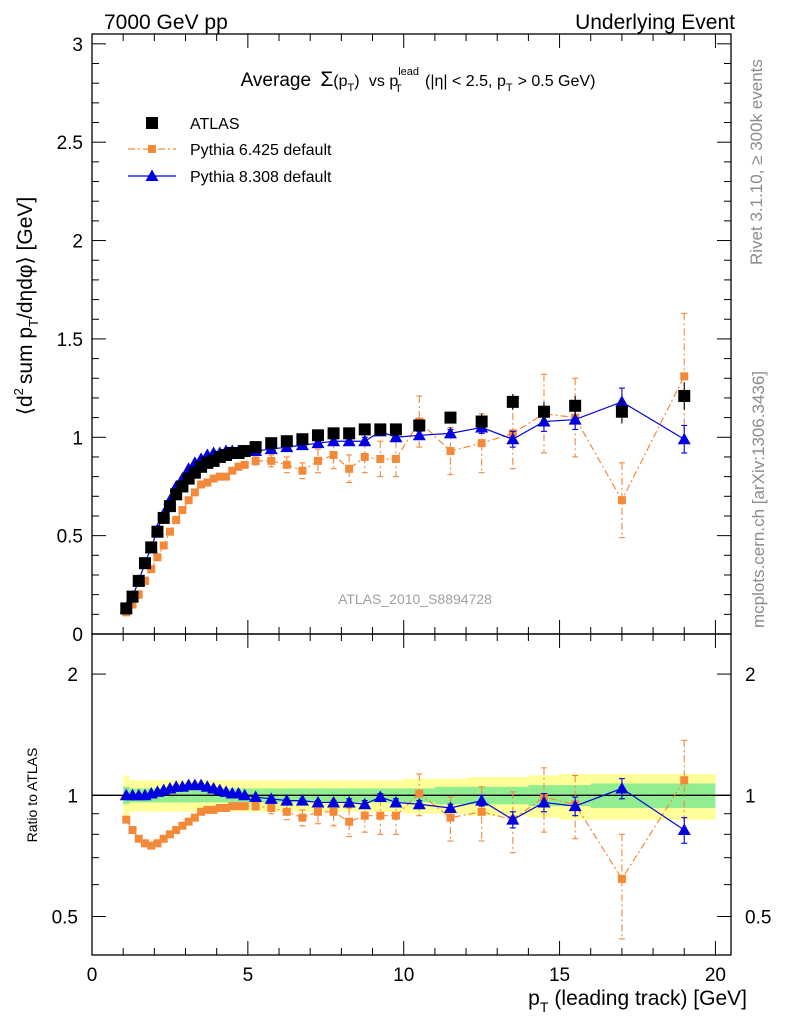  What do you see at coordinates (356, 81) in the screenshot?
I see `title-arg-close: )` at bounding box center [356, 81].